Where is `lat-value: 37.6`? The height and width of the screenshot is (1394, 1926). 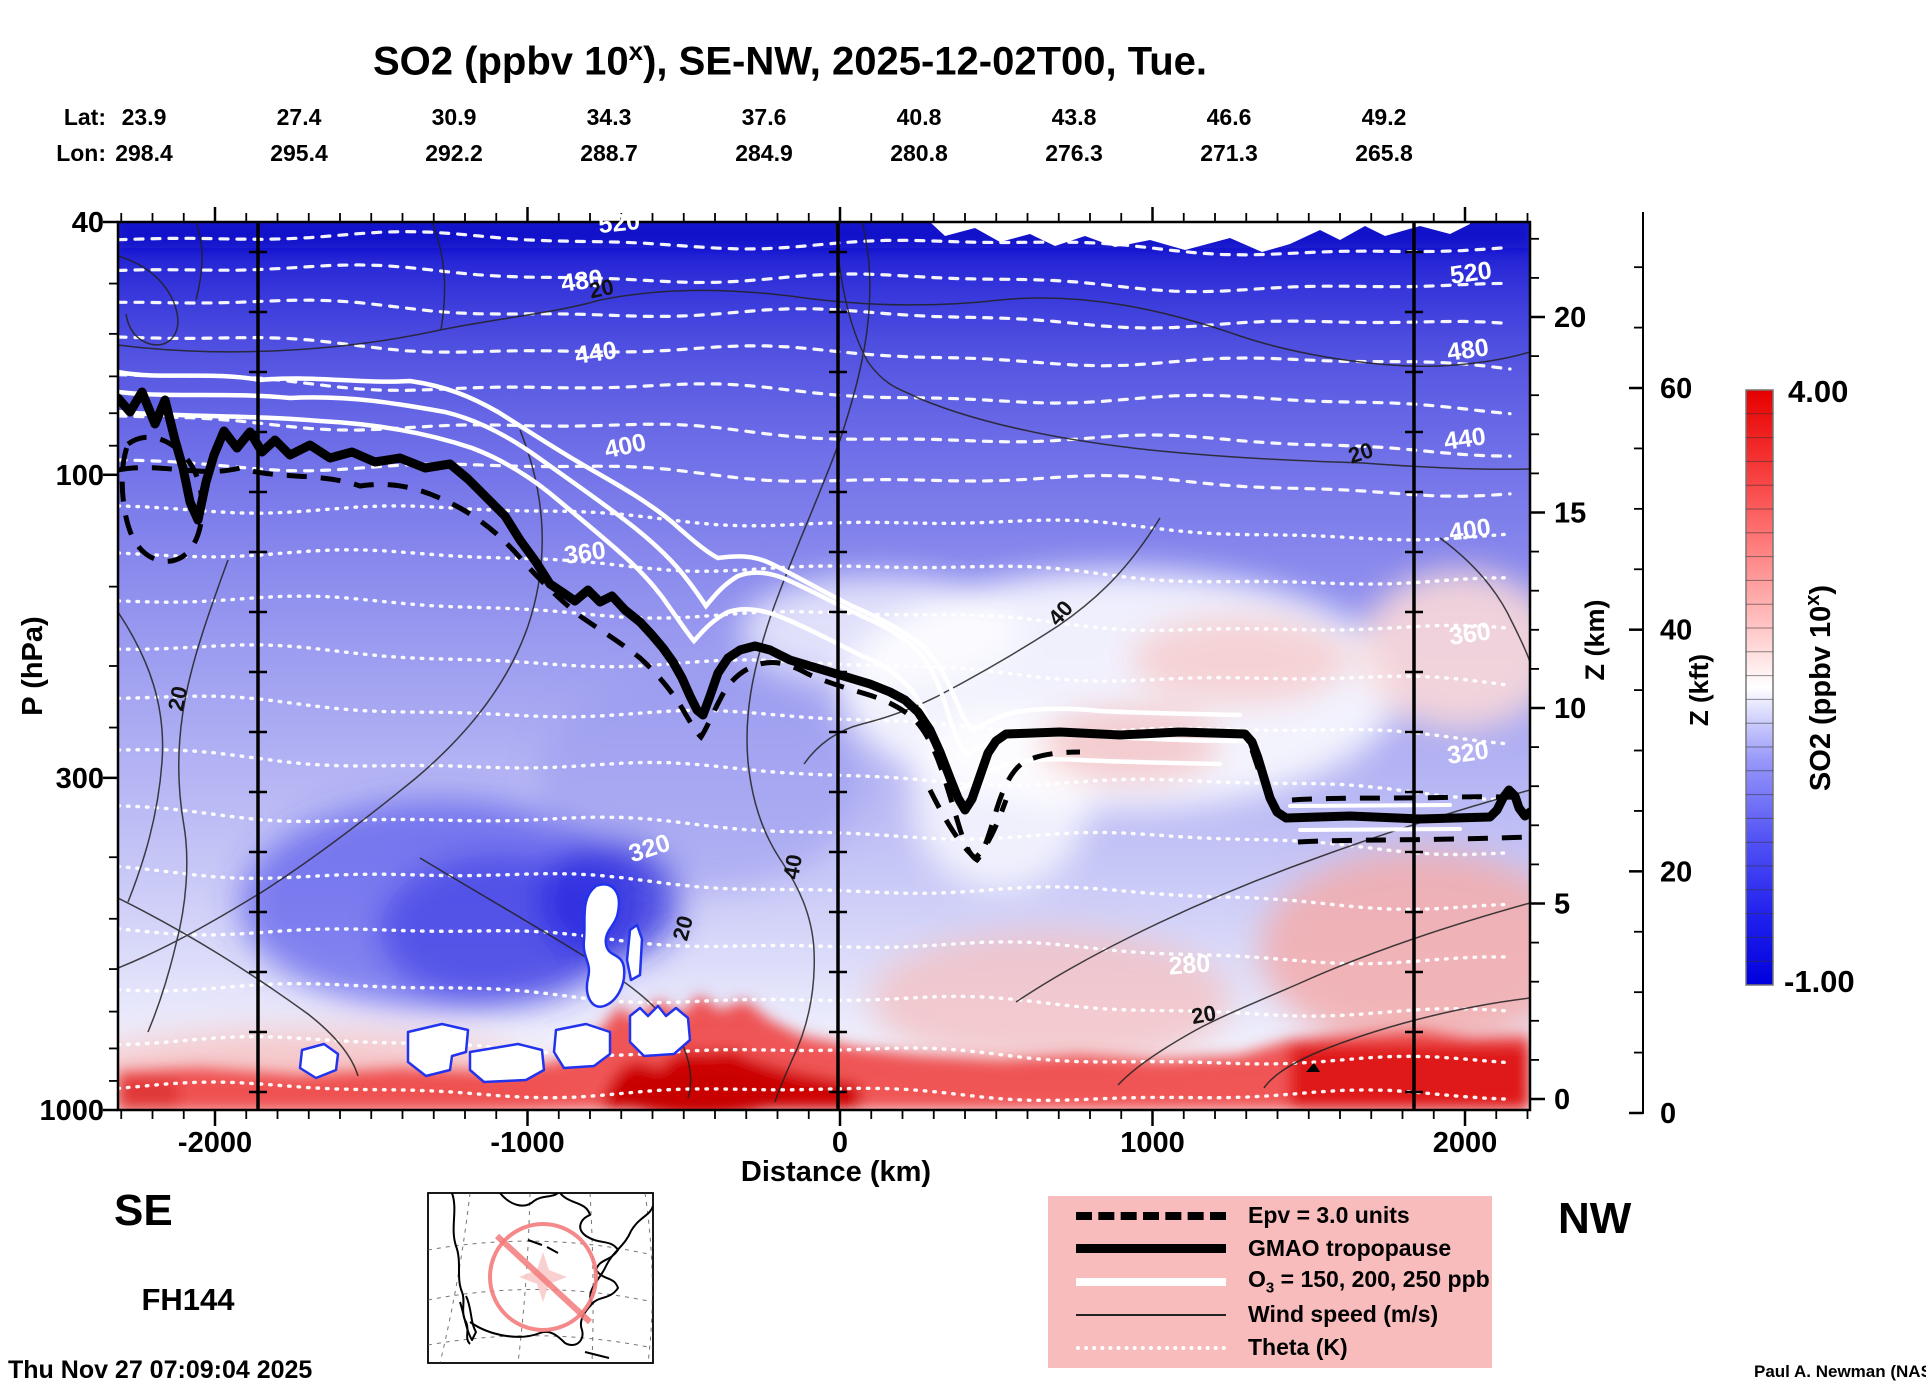 lat-value: 37.6 is located at coordinates (764, 117).